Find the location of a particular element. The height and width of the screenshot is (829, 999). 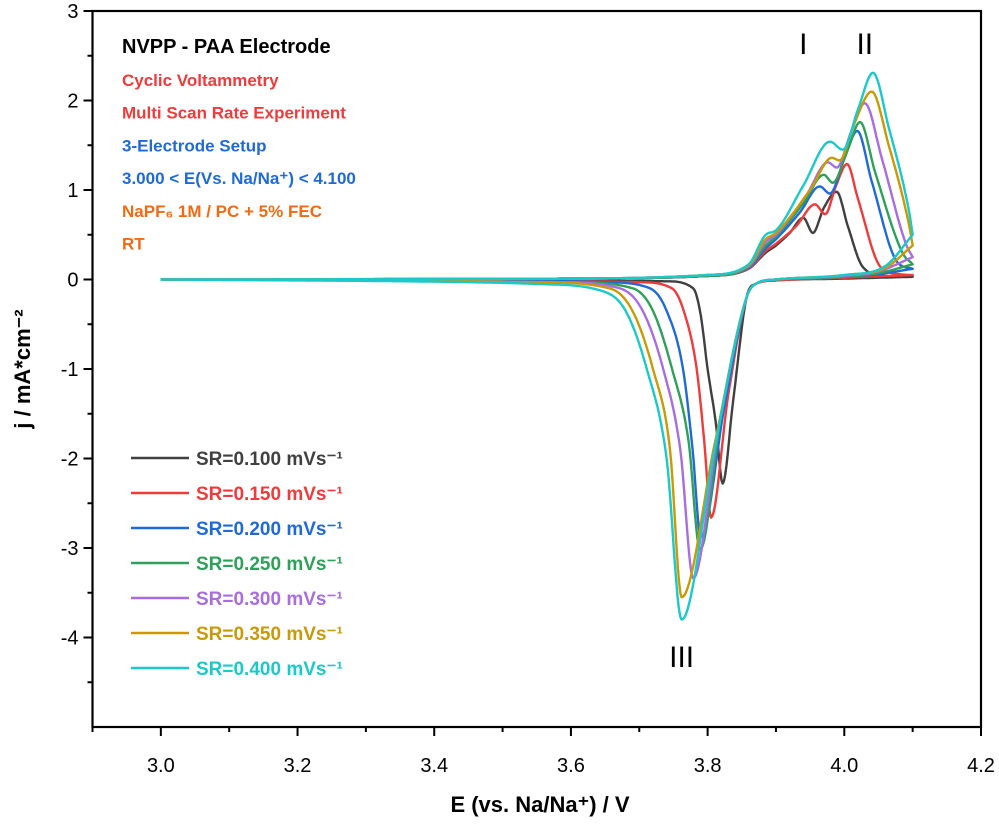

y-tick-label: -3 is located at coordinates (70, 549).